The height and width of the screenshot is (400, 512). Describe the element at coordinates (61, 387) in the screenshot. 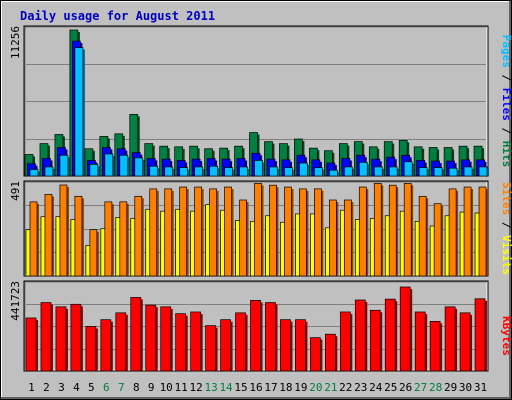

I see `x-tick-label-day-3: 3` at that location.